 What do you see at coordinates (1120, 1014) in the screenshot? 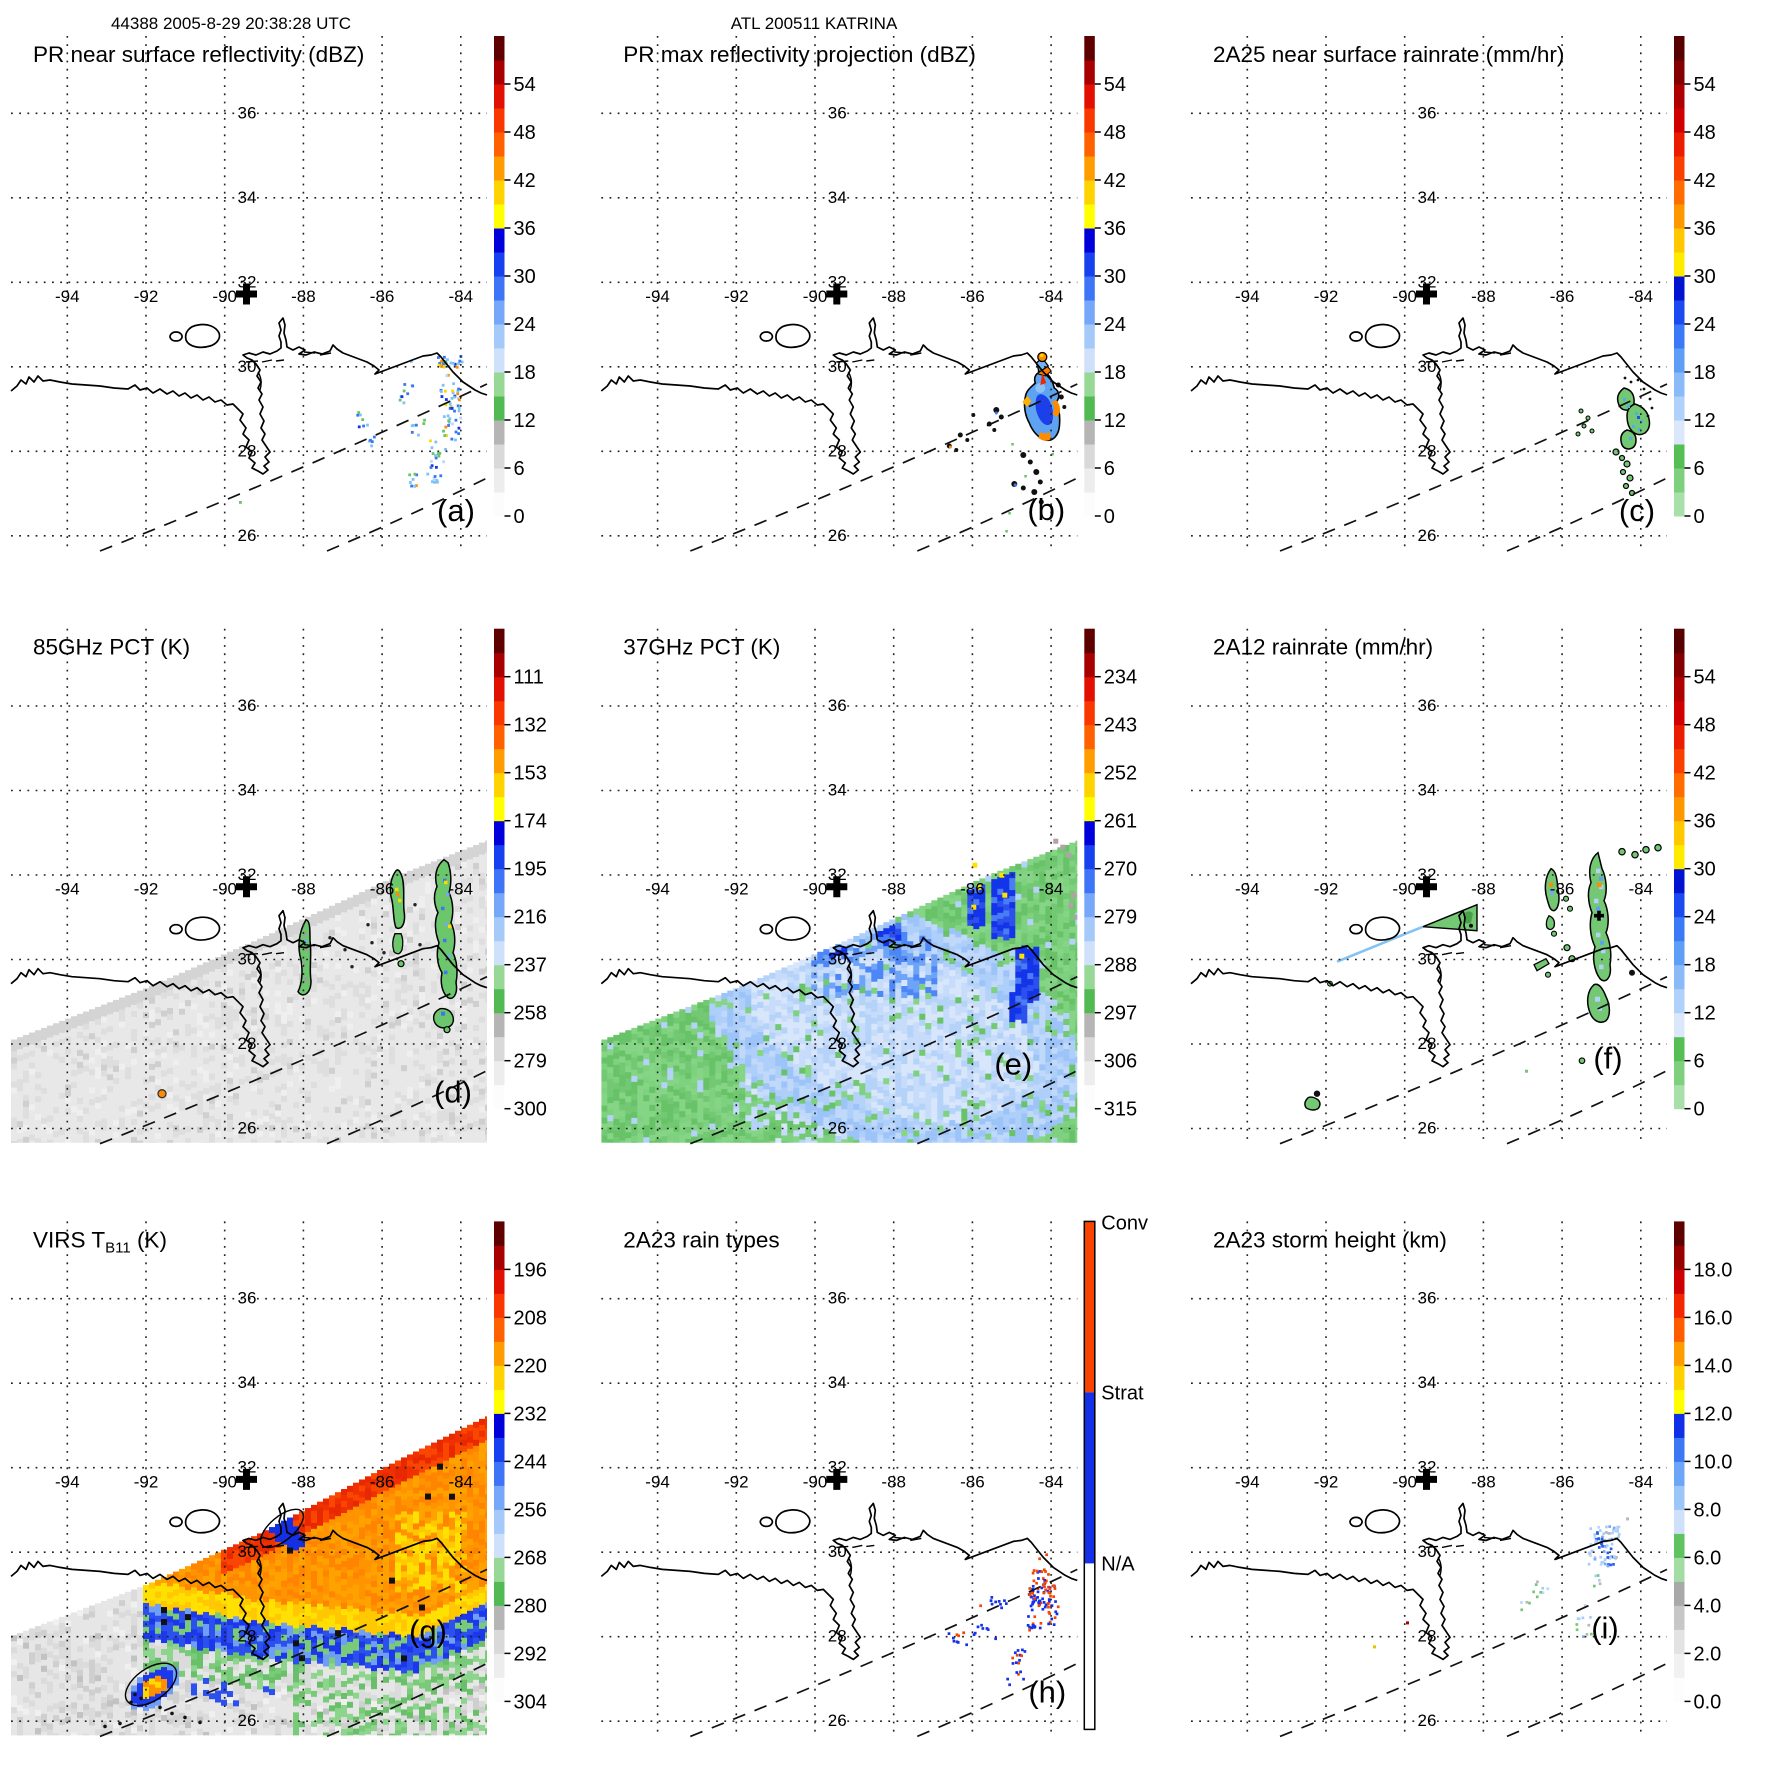
I see `colorbar-tick-label: 297` at bounding box center [1120, 1014].